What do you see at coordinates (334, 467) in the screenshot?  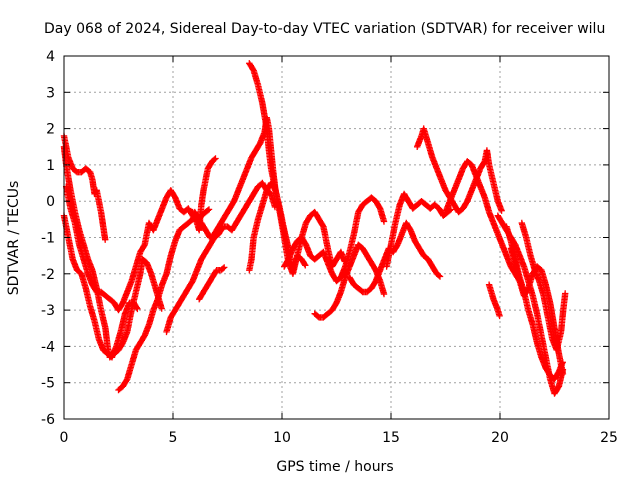 I see `x-axis-label: GPS time / hours` at bounding box center [334, 467].